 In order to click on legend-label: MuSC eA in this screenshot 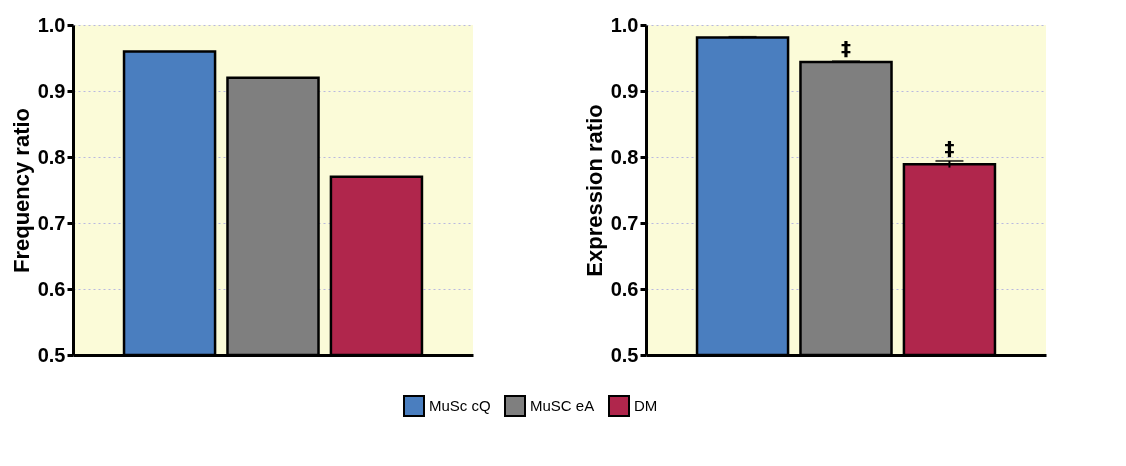, I will do `click(562, 405)`.